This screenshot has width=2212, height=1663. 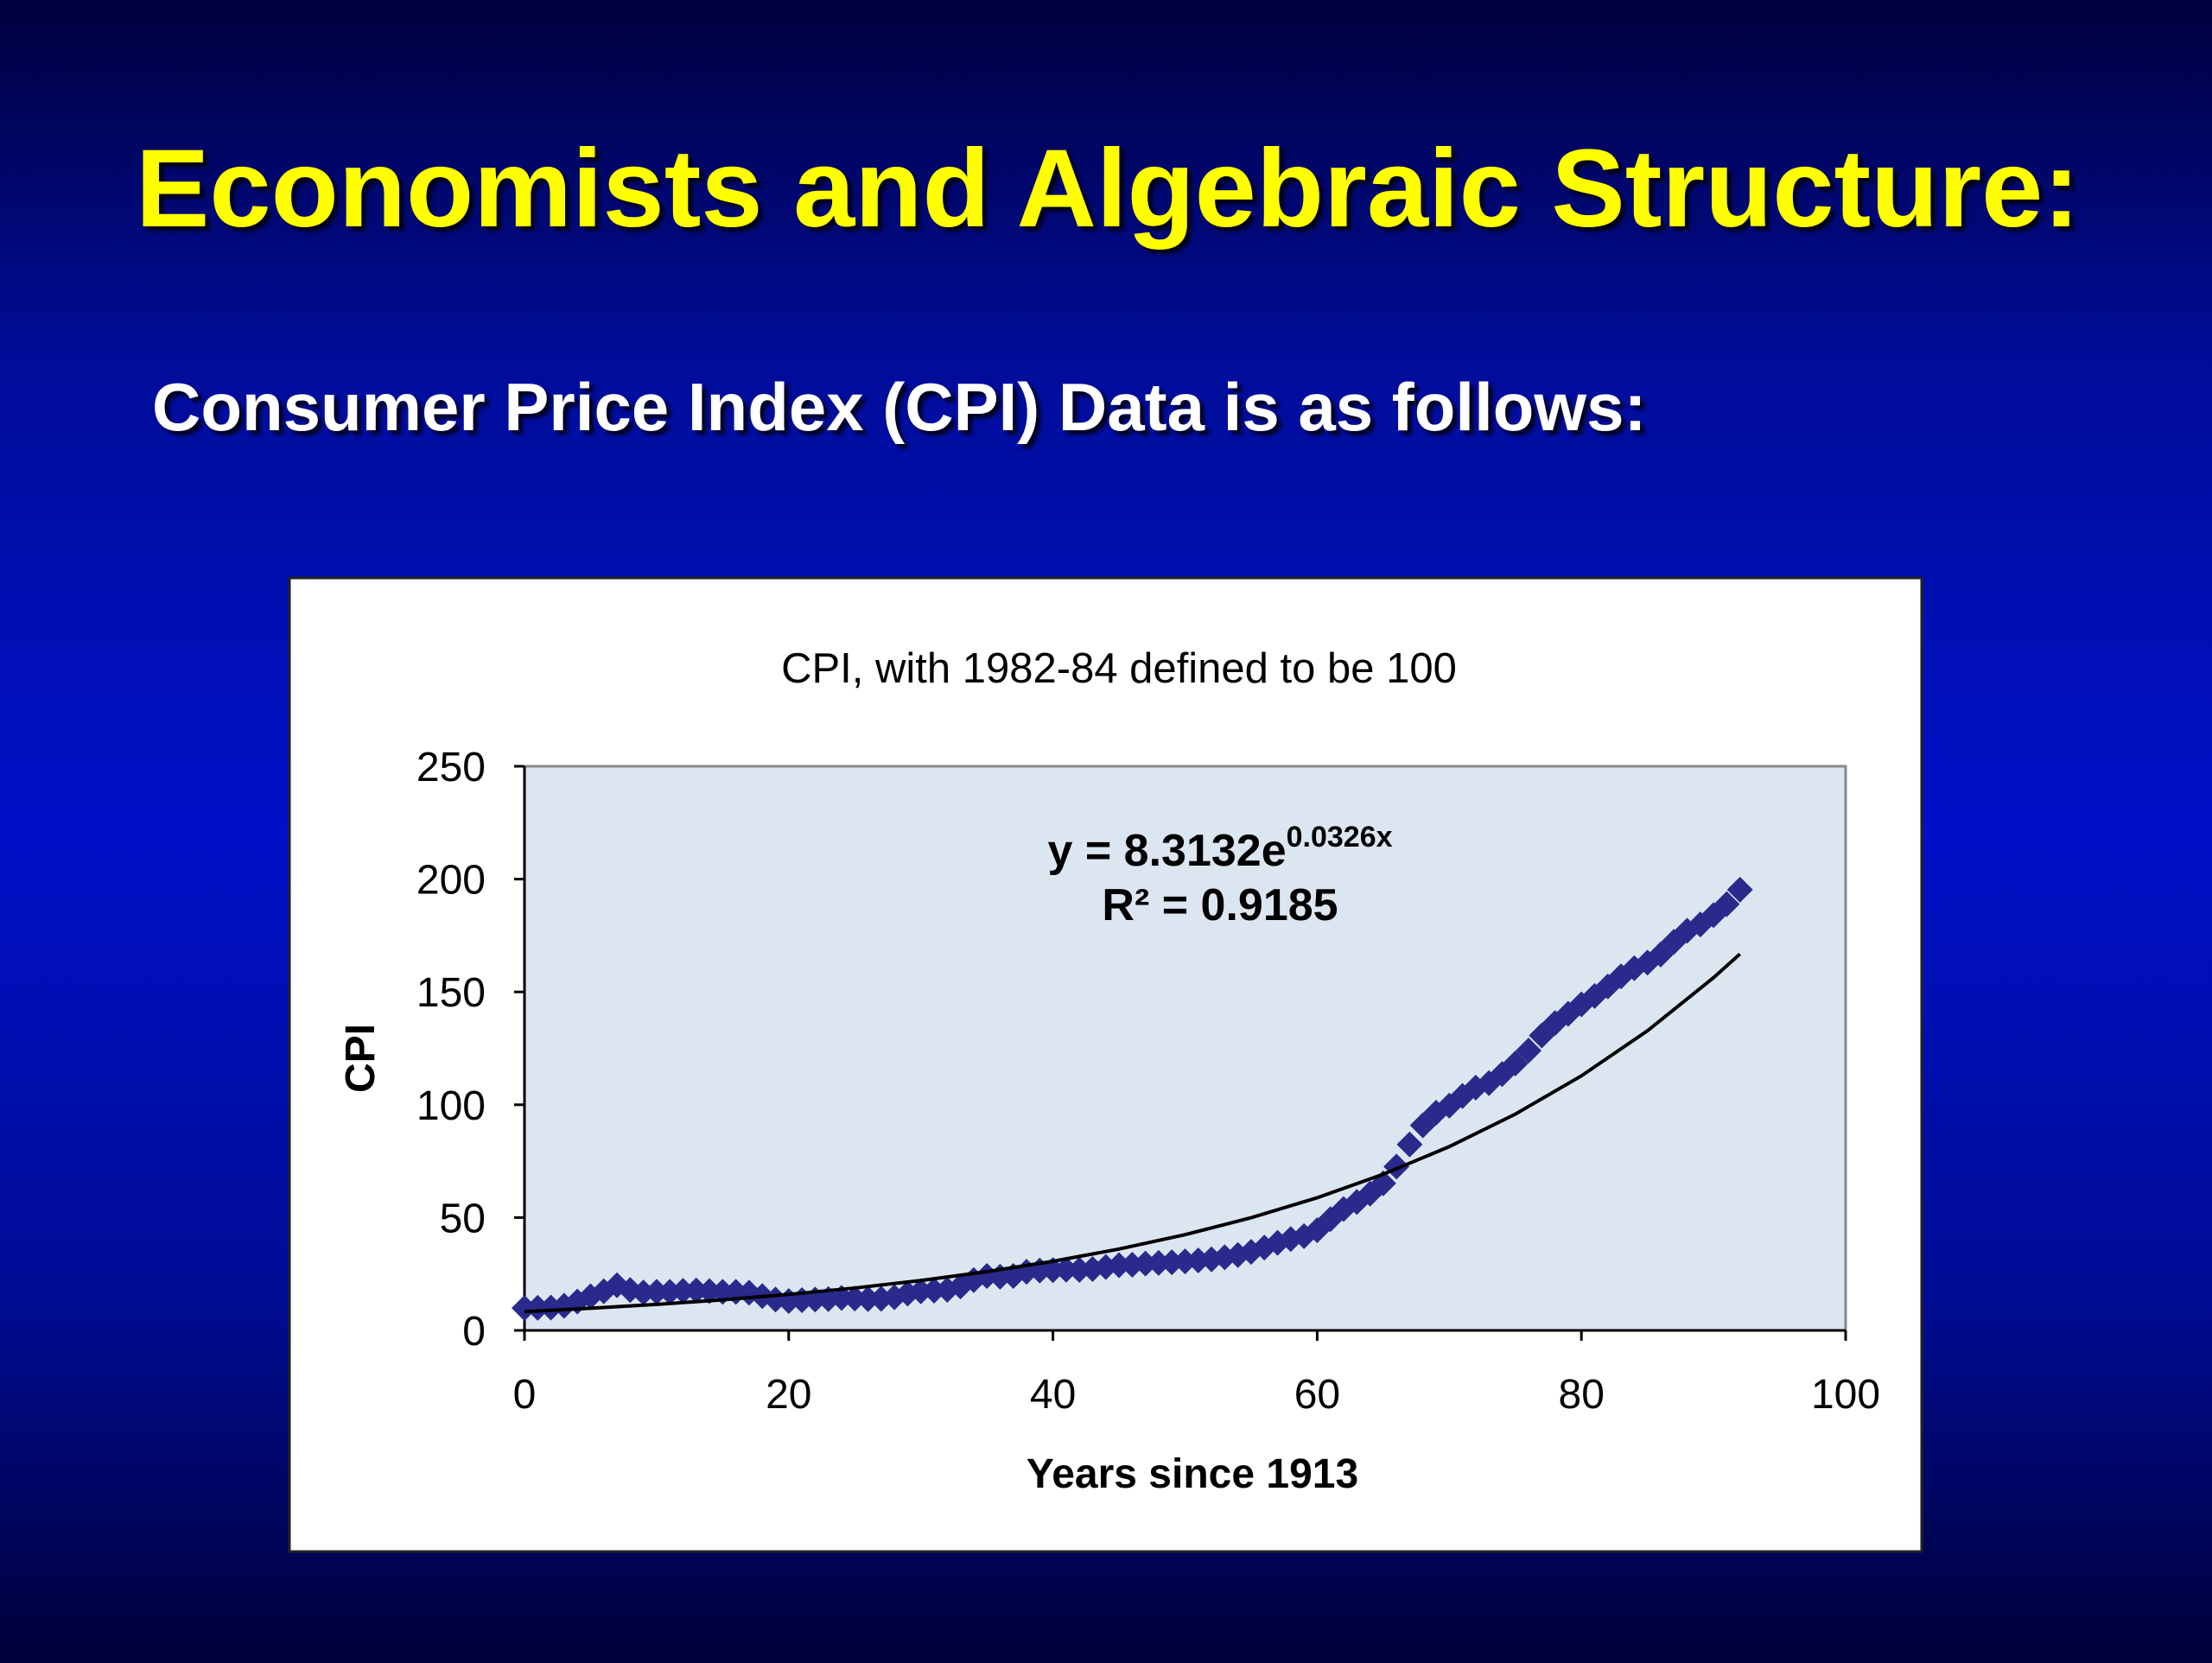 What do you see at coordinates (451, 993) in the screenshot?
I see `y-tick-label: 150` at bounding box center [451, 993].